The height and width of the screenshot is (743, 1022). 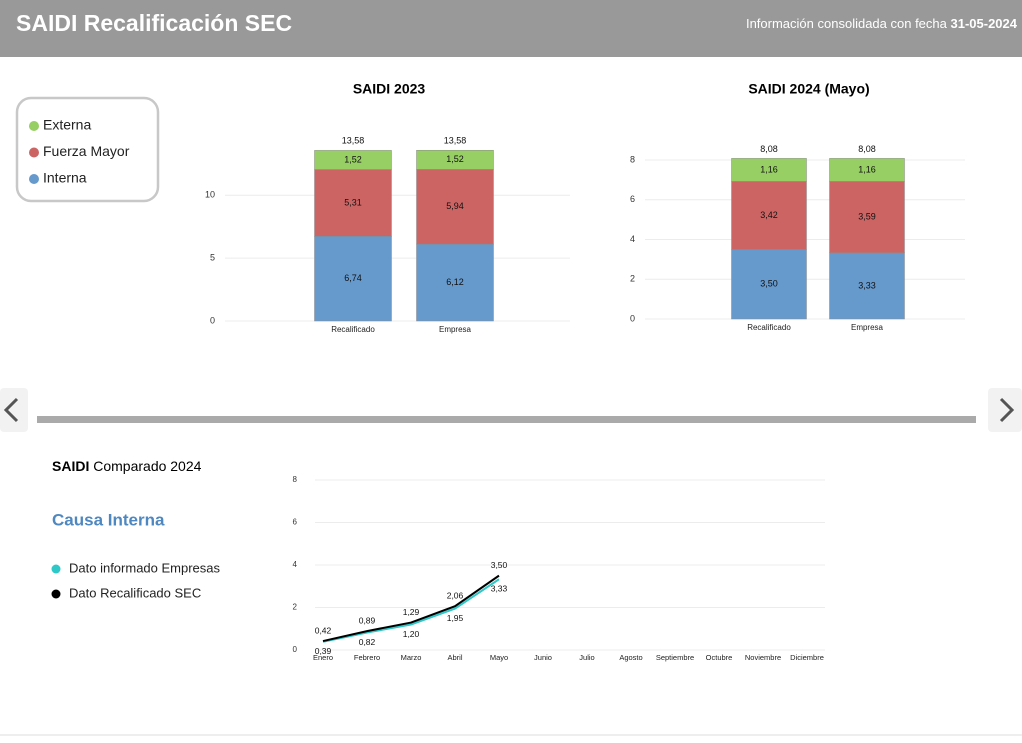 What do you see at coordinates (154, 23) in the screenshot?
I see `header-title: SAIDI Recalificación SEC` at bounding box center [154, 23].